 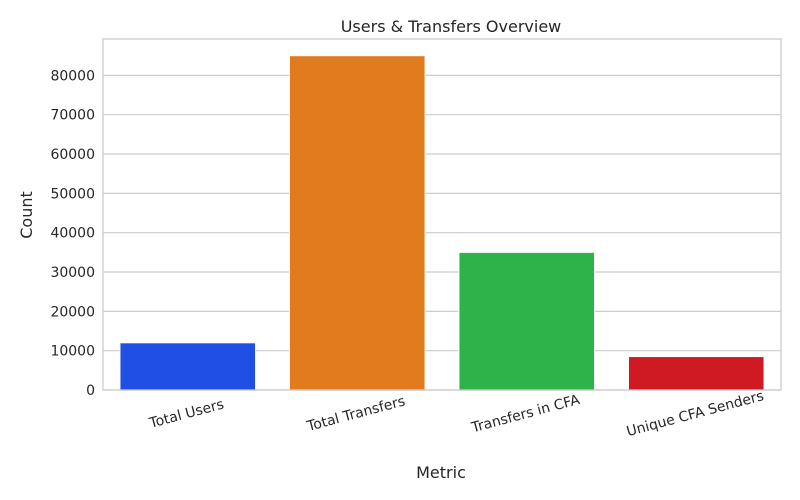 I want to click on x-tick-label: Total Transfers, so click(x=356, y=414).